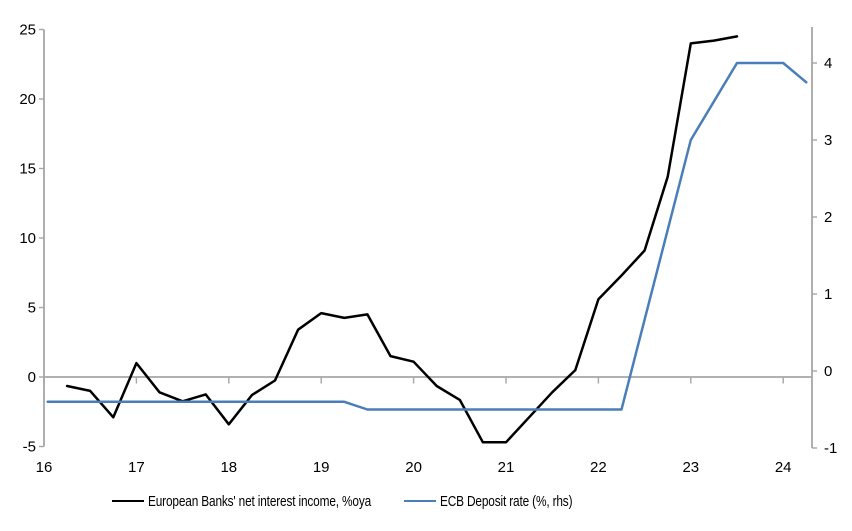 The height and width of the screenshot is (531, 852). What do you see at coordinates (690, 467) in the screenshot?
I see `x-tick-label: 23` at bounding box center [690, 467].